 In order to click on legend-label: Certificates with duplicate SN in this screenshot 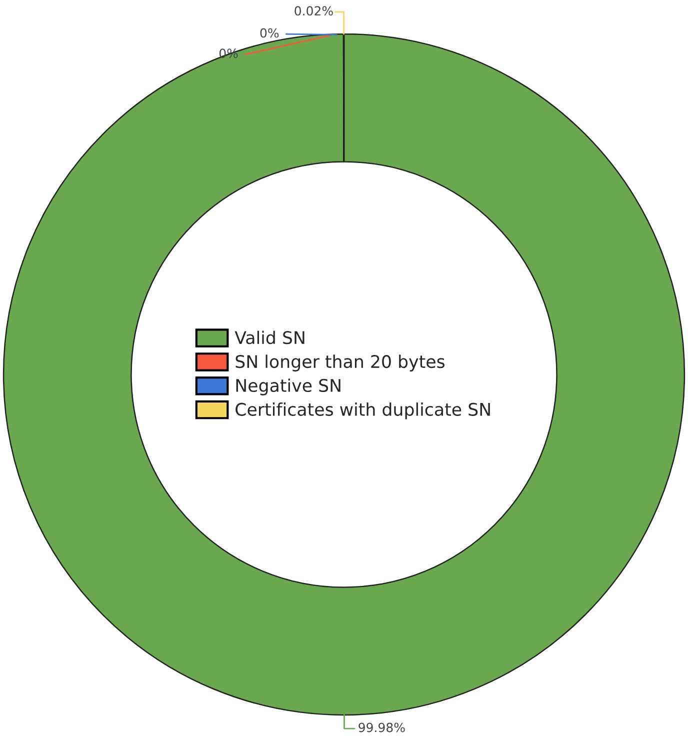, I will do `click(363, 411)`.